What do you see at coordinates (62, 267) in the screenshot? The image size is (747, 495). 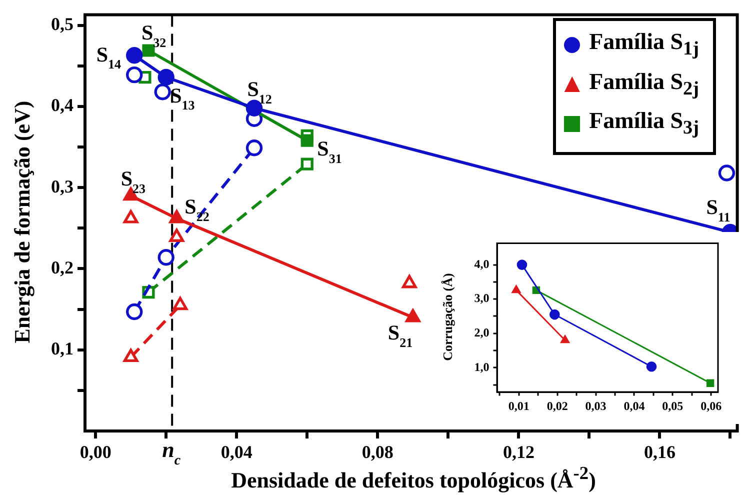 I see `y-tick-label: 0,2` at bounding box center [62, 267].